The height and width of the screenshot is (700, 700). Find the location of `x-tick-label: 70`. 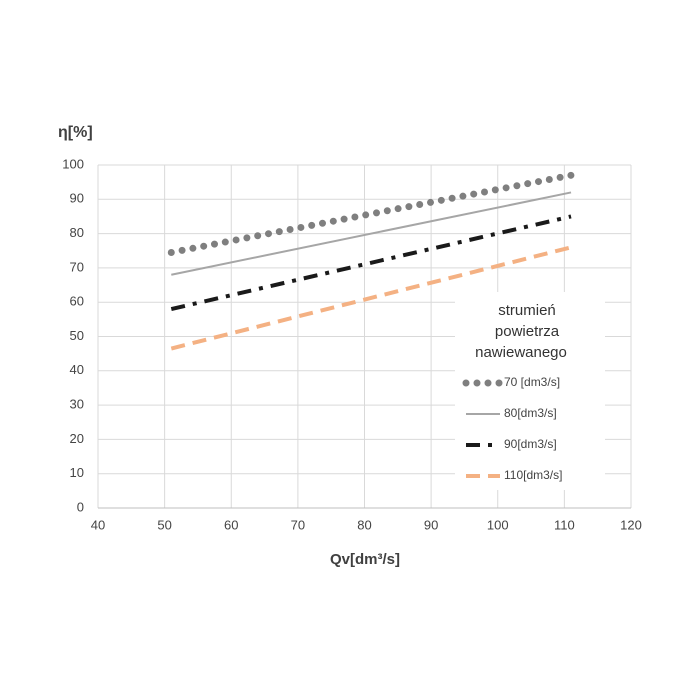

x-tick-label: 70 is located at coordinates (298, 524).